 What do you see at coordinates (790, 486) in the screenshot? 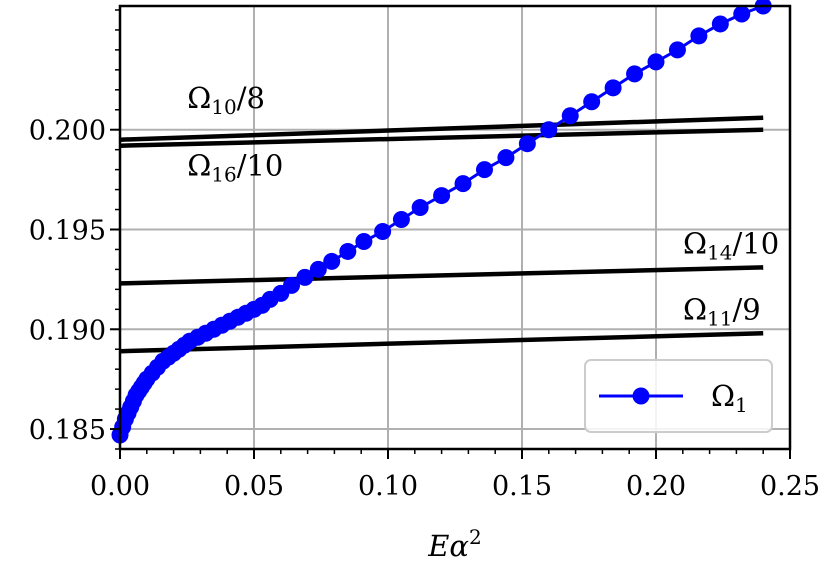
I see `x-tick-label: 0.25` at bounding box center [790, 486].